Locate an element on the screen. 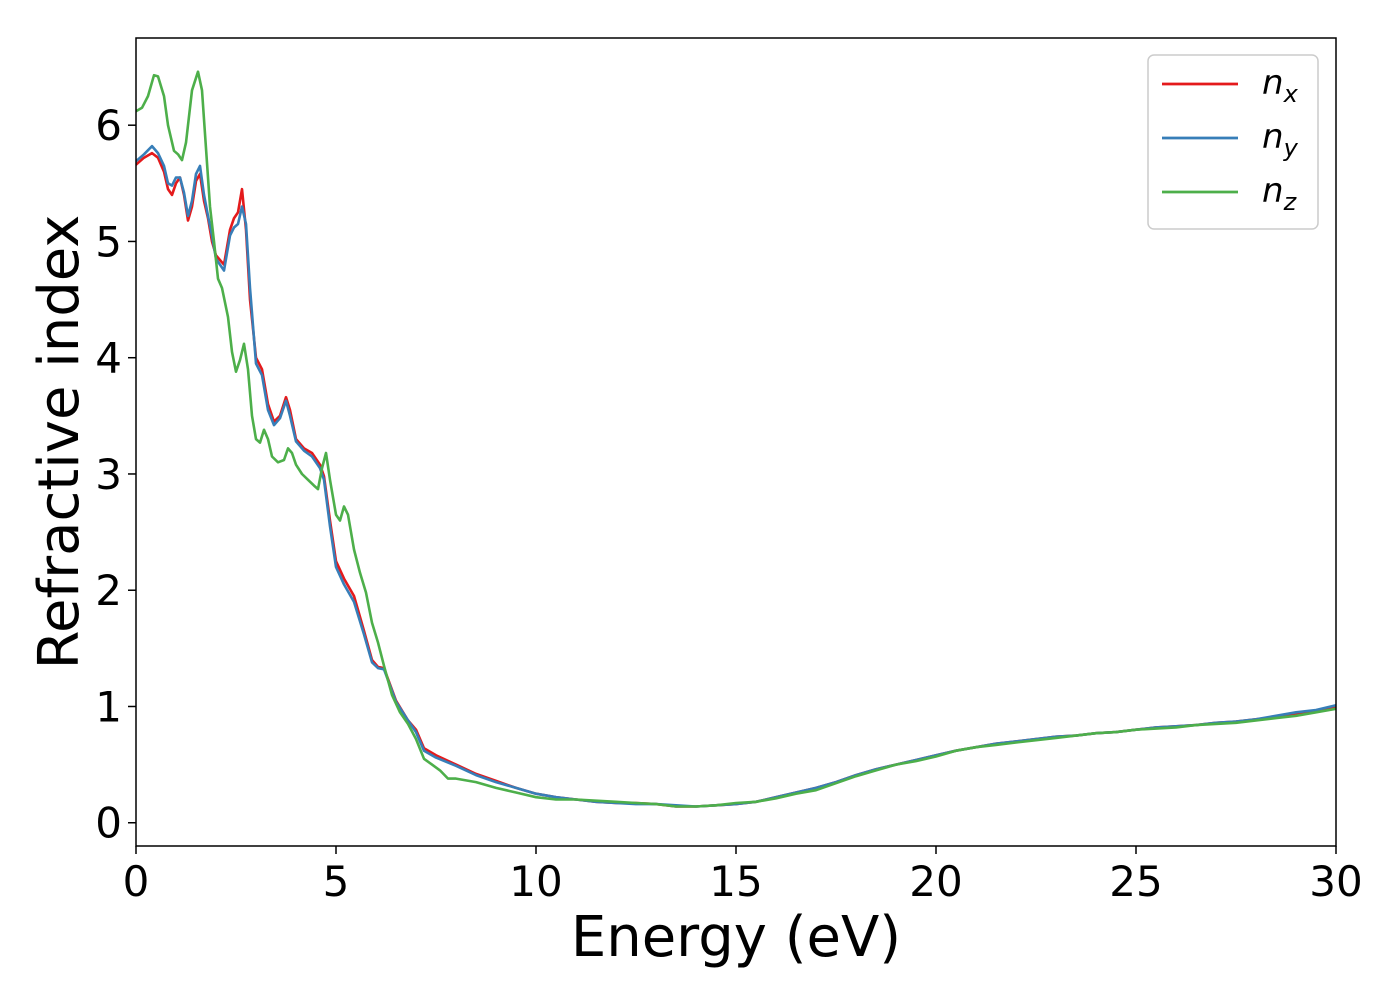 The height and width of the screenshot is (1005, 1400). y-tick-label: 6 is located at coordinates (108, 125).